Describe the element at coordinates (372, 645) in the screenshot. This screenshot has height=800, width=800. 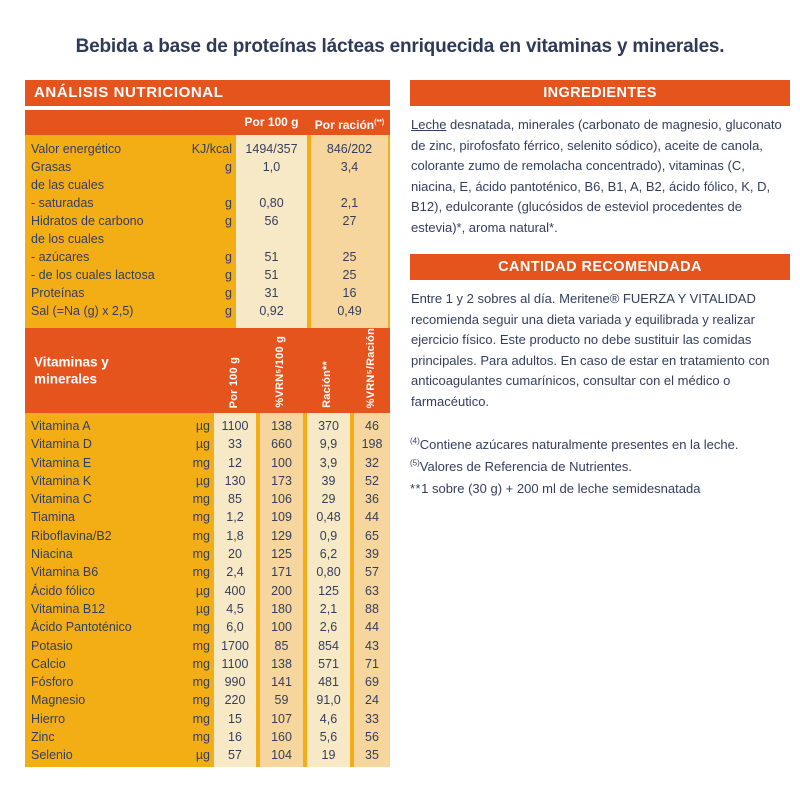
I see `value-vrn-per-racion: 43` at that location.